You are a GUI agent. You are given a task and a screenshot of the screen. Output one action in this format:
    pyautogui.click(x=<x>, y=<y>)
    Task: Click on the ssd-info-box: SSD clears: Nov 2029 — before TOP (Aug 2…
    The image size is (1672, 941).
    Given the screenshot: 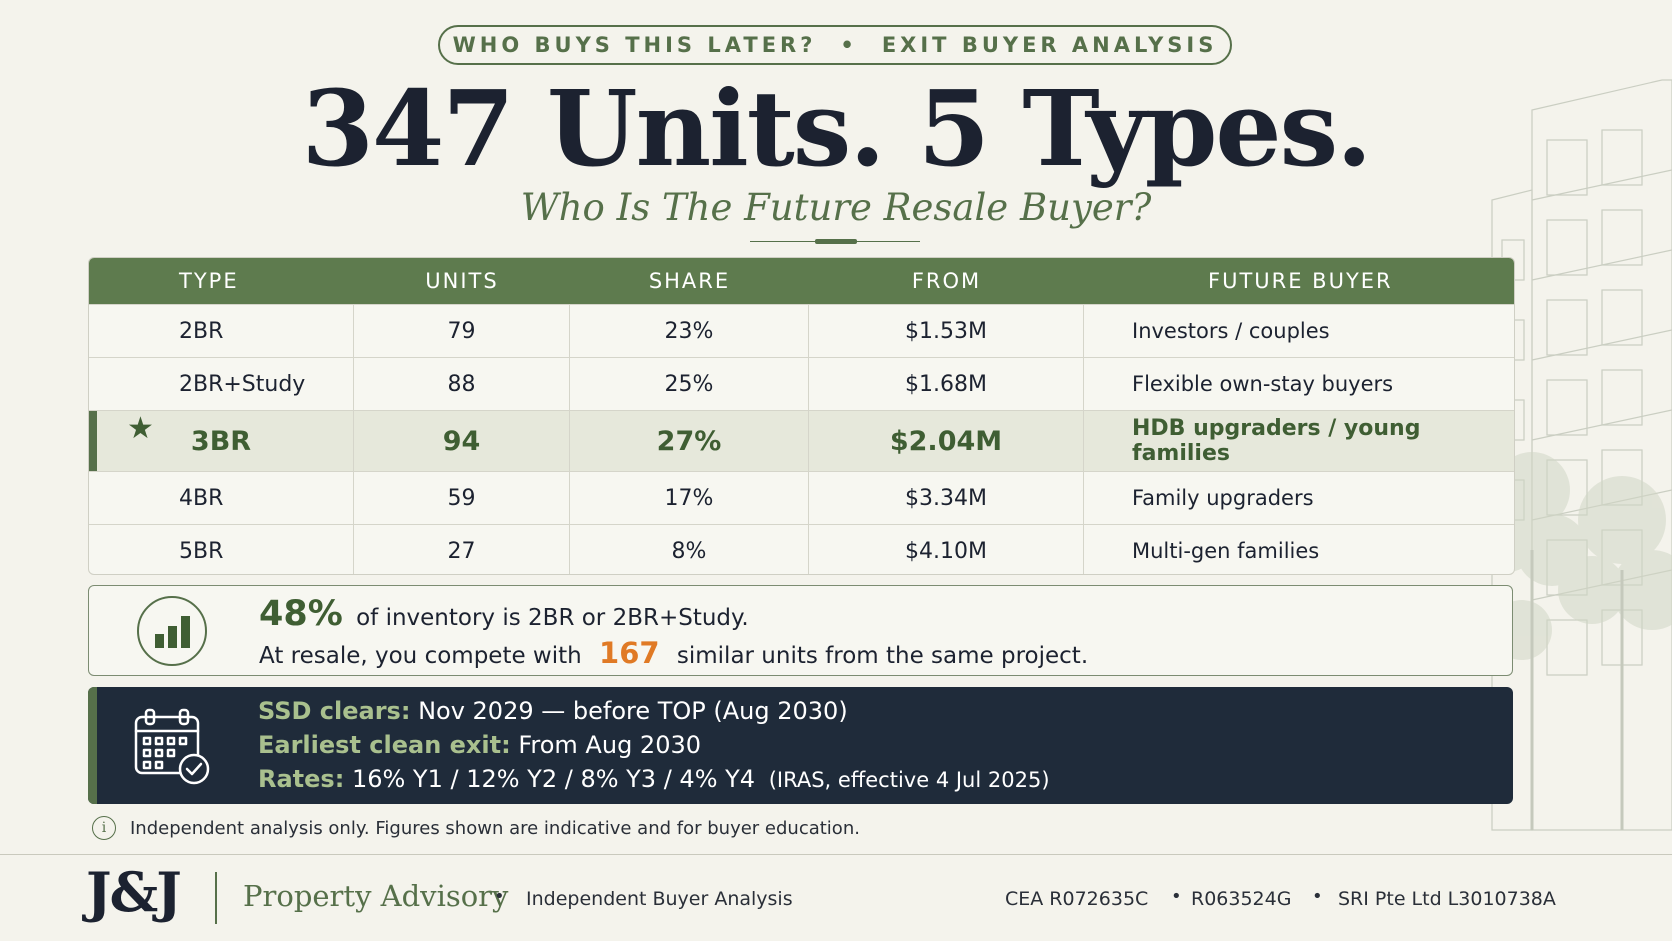 What is the action you would take?
    pyautogui.click(x=800, y=745)
    